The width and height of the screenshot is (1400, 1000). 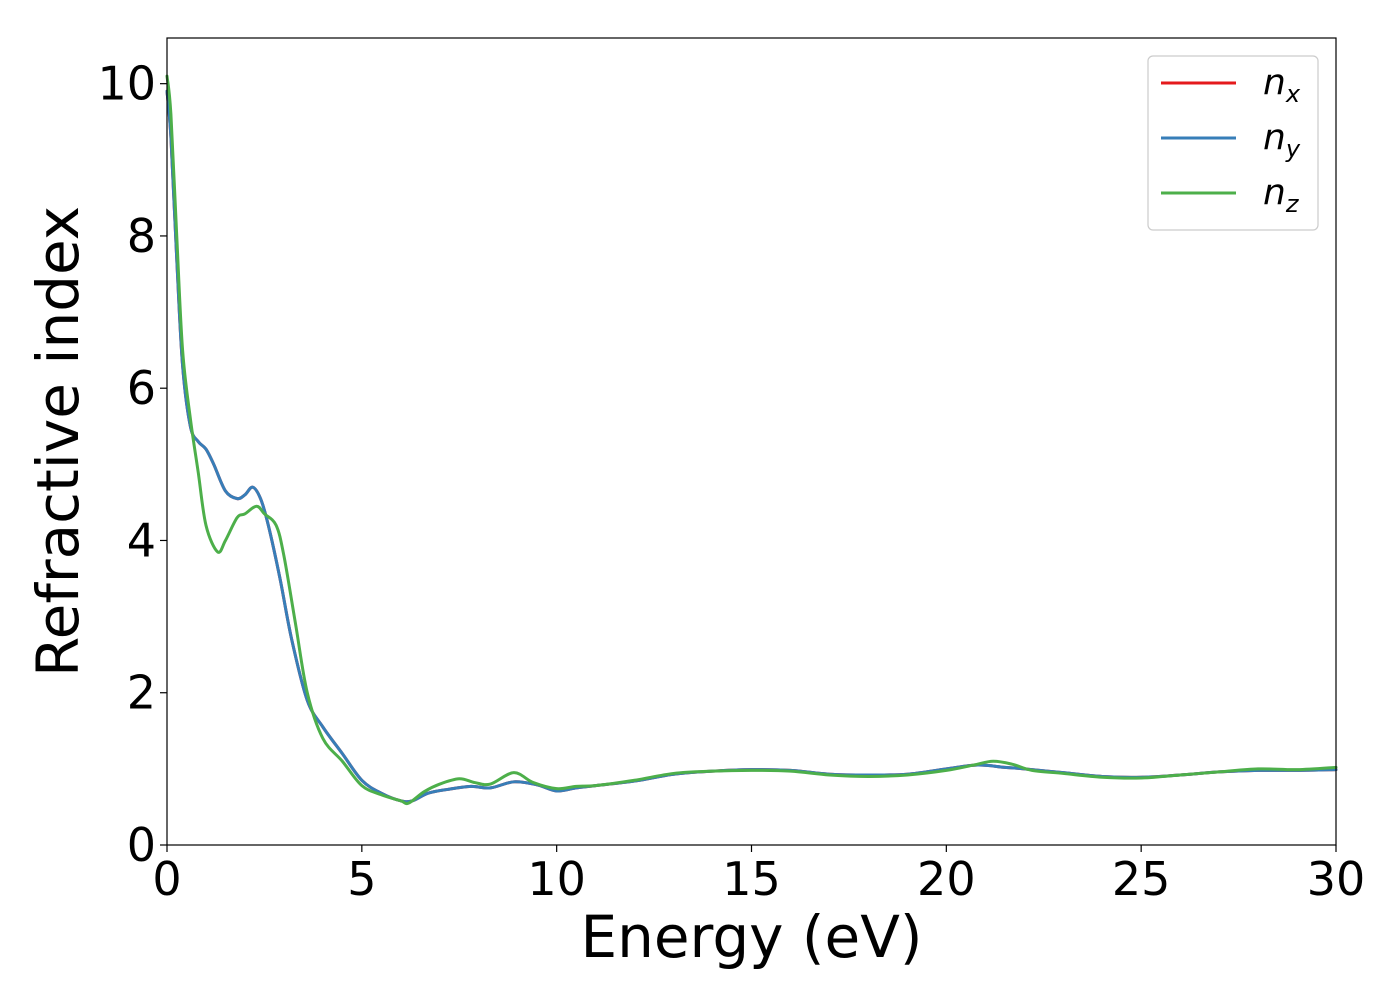 What do you see at coordinates (1293, 149) in the screenshot?
I see `legend-label-sub: y` at bounding box center [1293, 149].